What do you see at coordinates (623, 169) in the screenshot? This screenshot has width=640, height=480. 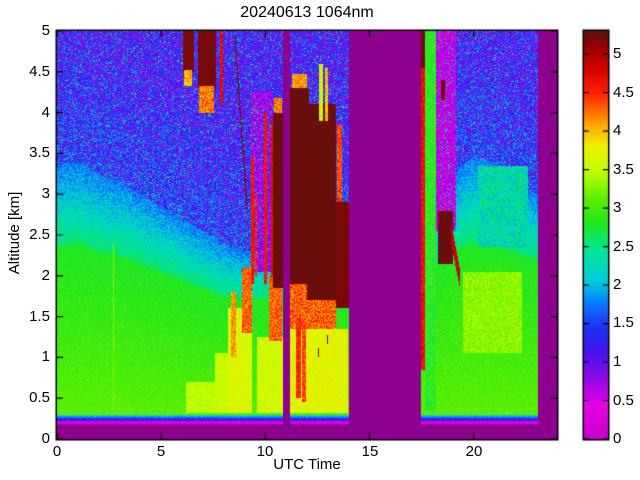 I see `colorbar-tick-label: 3.5` at bounding box center [623, 169].